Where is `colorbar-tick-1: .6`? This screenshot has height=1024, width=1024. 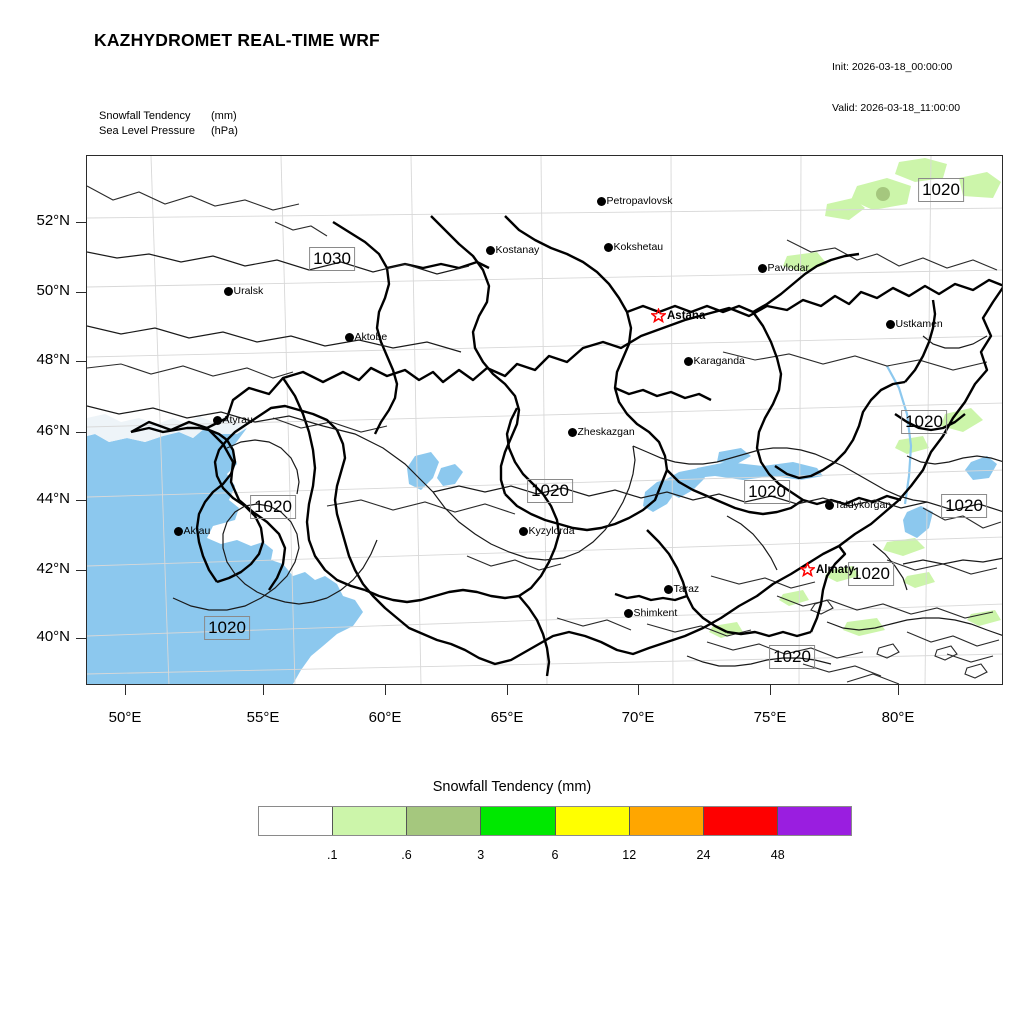 colorbar-tick-1: .6 is located at coordinates (406, 855).